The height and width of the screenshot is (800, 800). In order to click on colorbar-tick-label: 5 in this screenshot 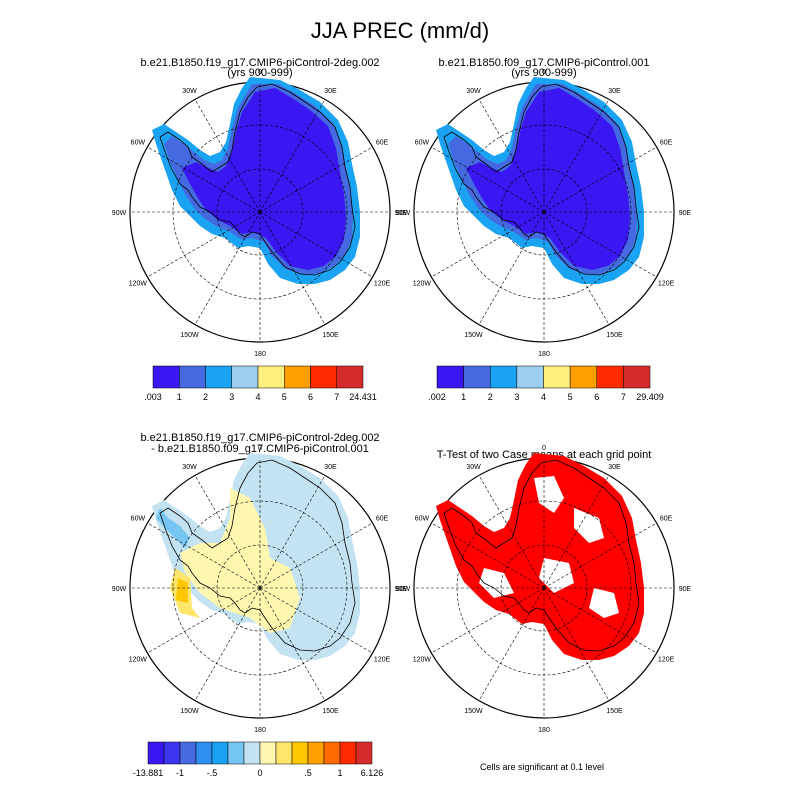, I will do `click(284, 397)`.